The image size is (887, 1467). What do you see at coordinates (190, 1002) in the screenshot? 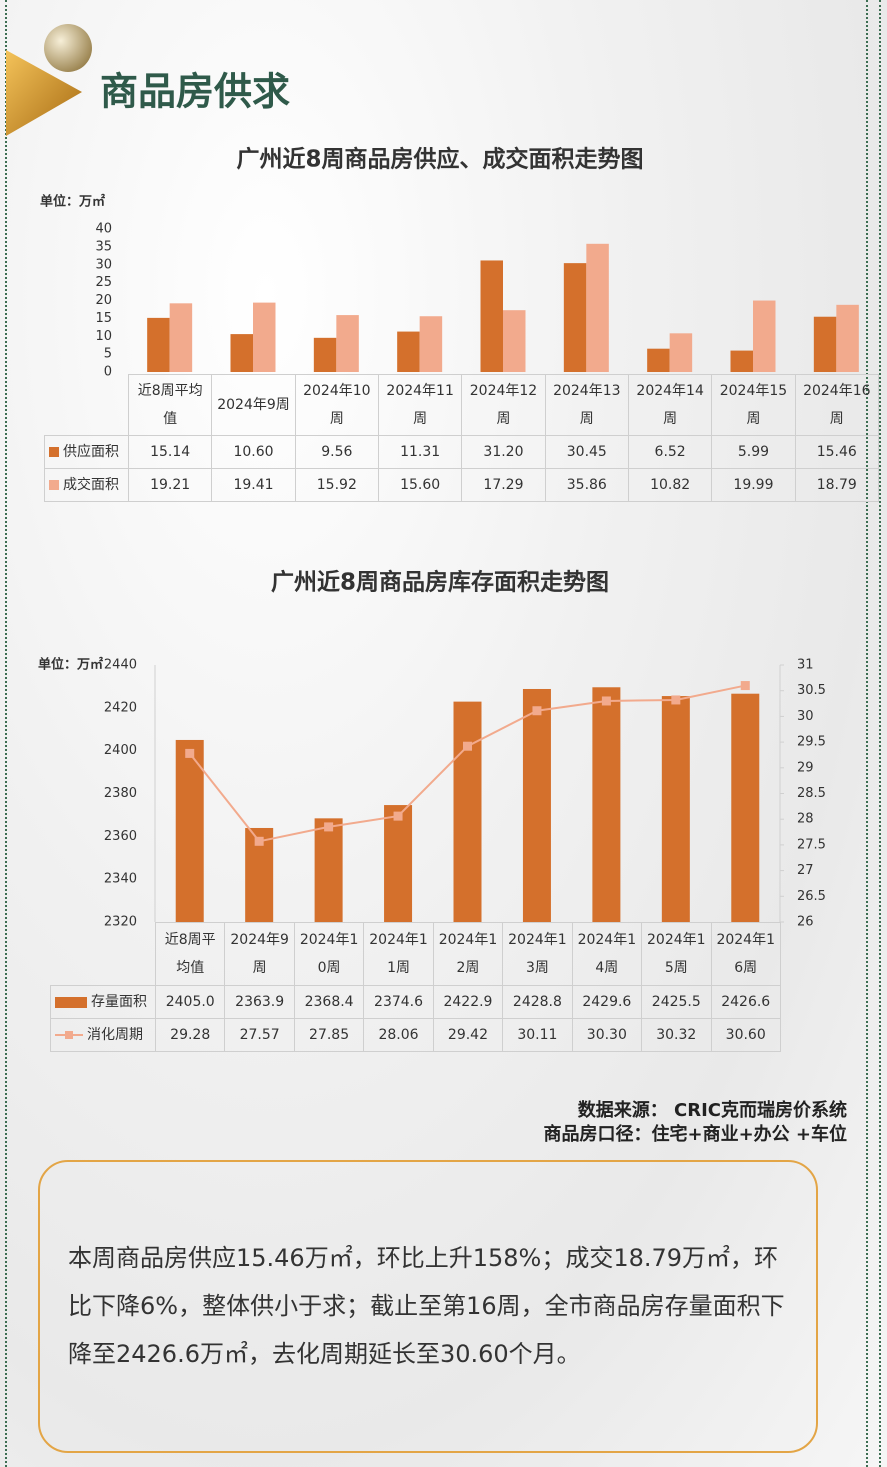
I see `data-label: 2405.0` at bounding box center [190, 1002].